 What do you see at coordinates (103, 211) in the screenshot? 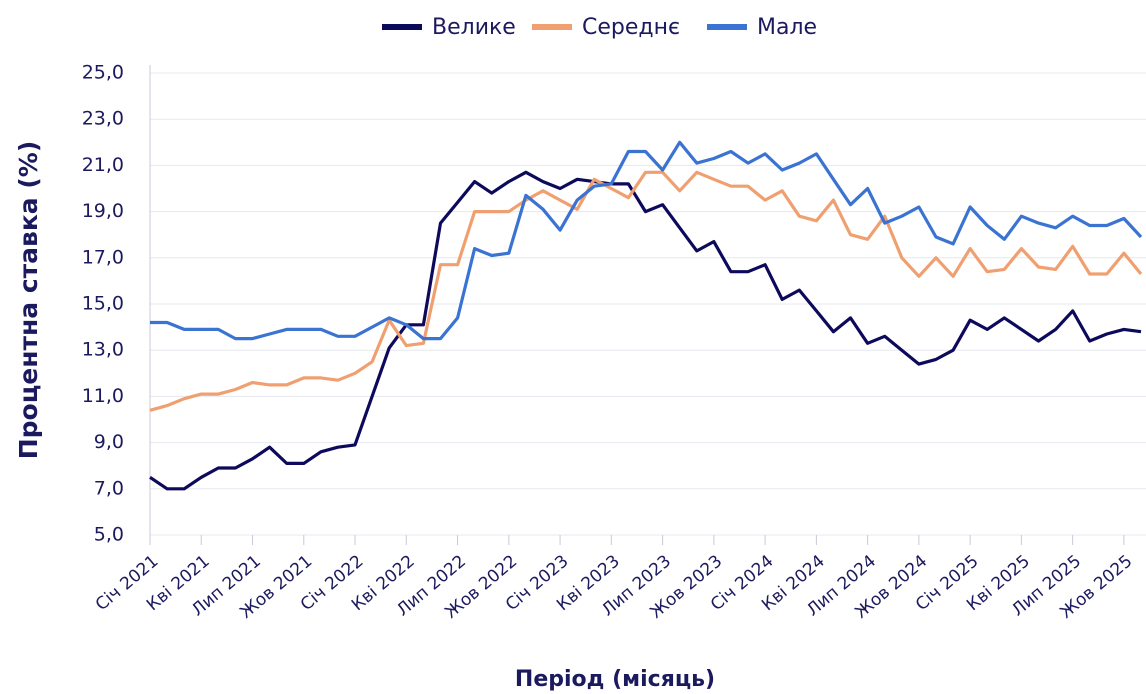
I see `y-tick-label: 19,0` at bounding box center [103, 211].